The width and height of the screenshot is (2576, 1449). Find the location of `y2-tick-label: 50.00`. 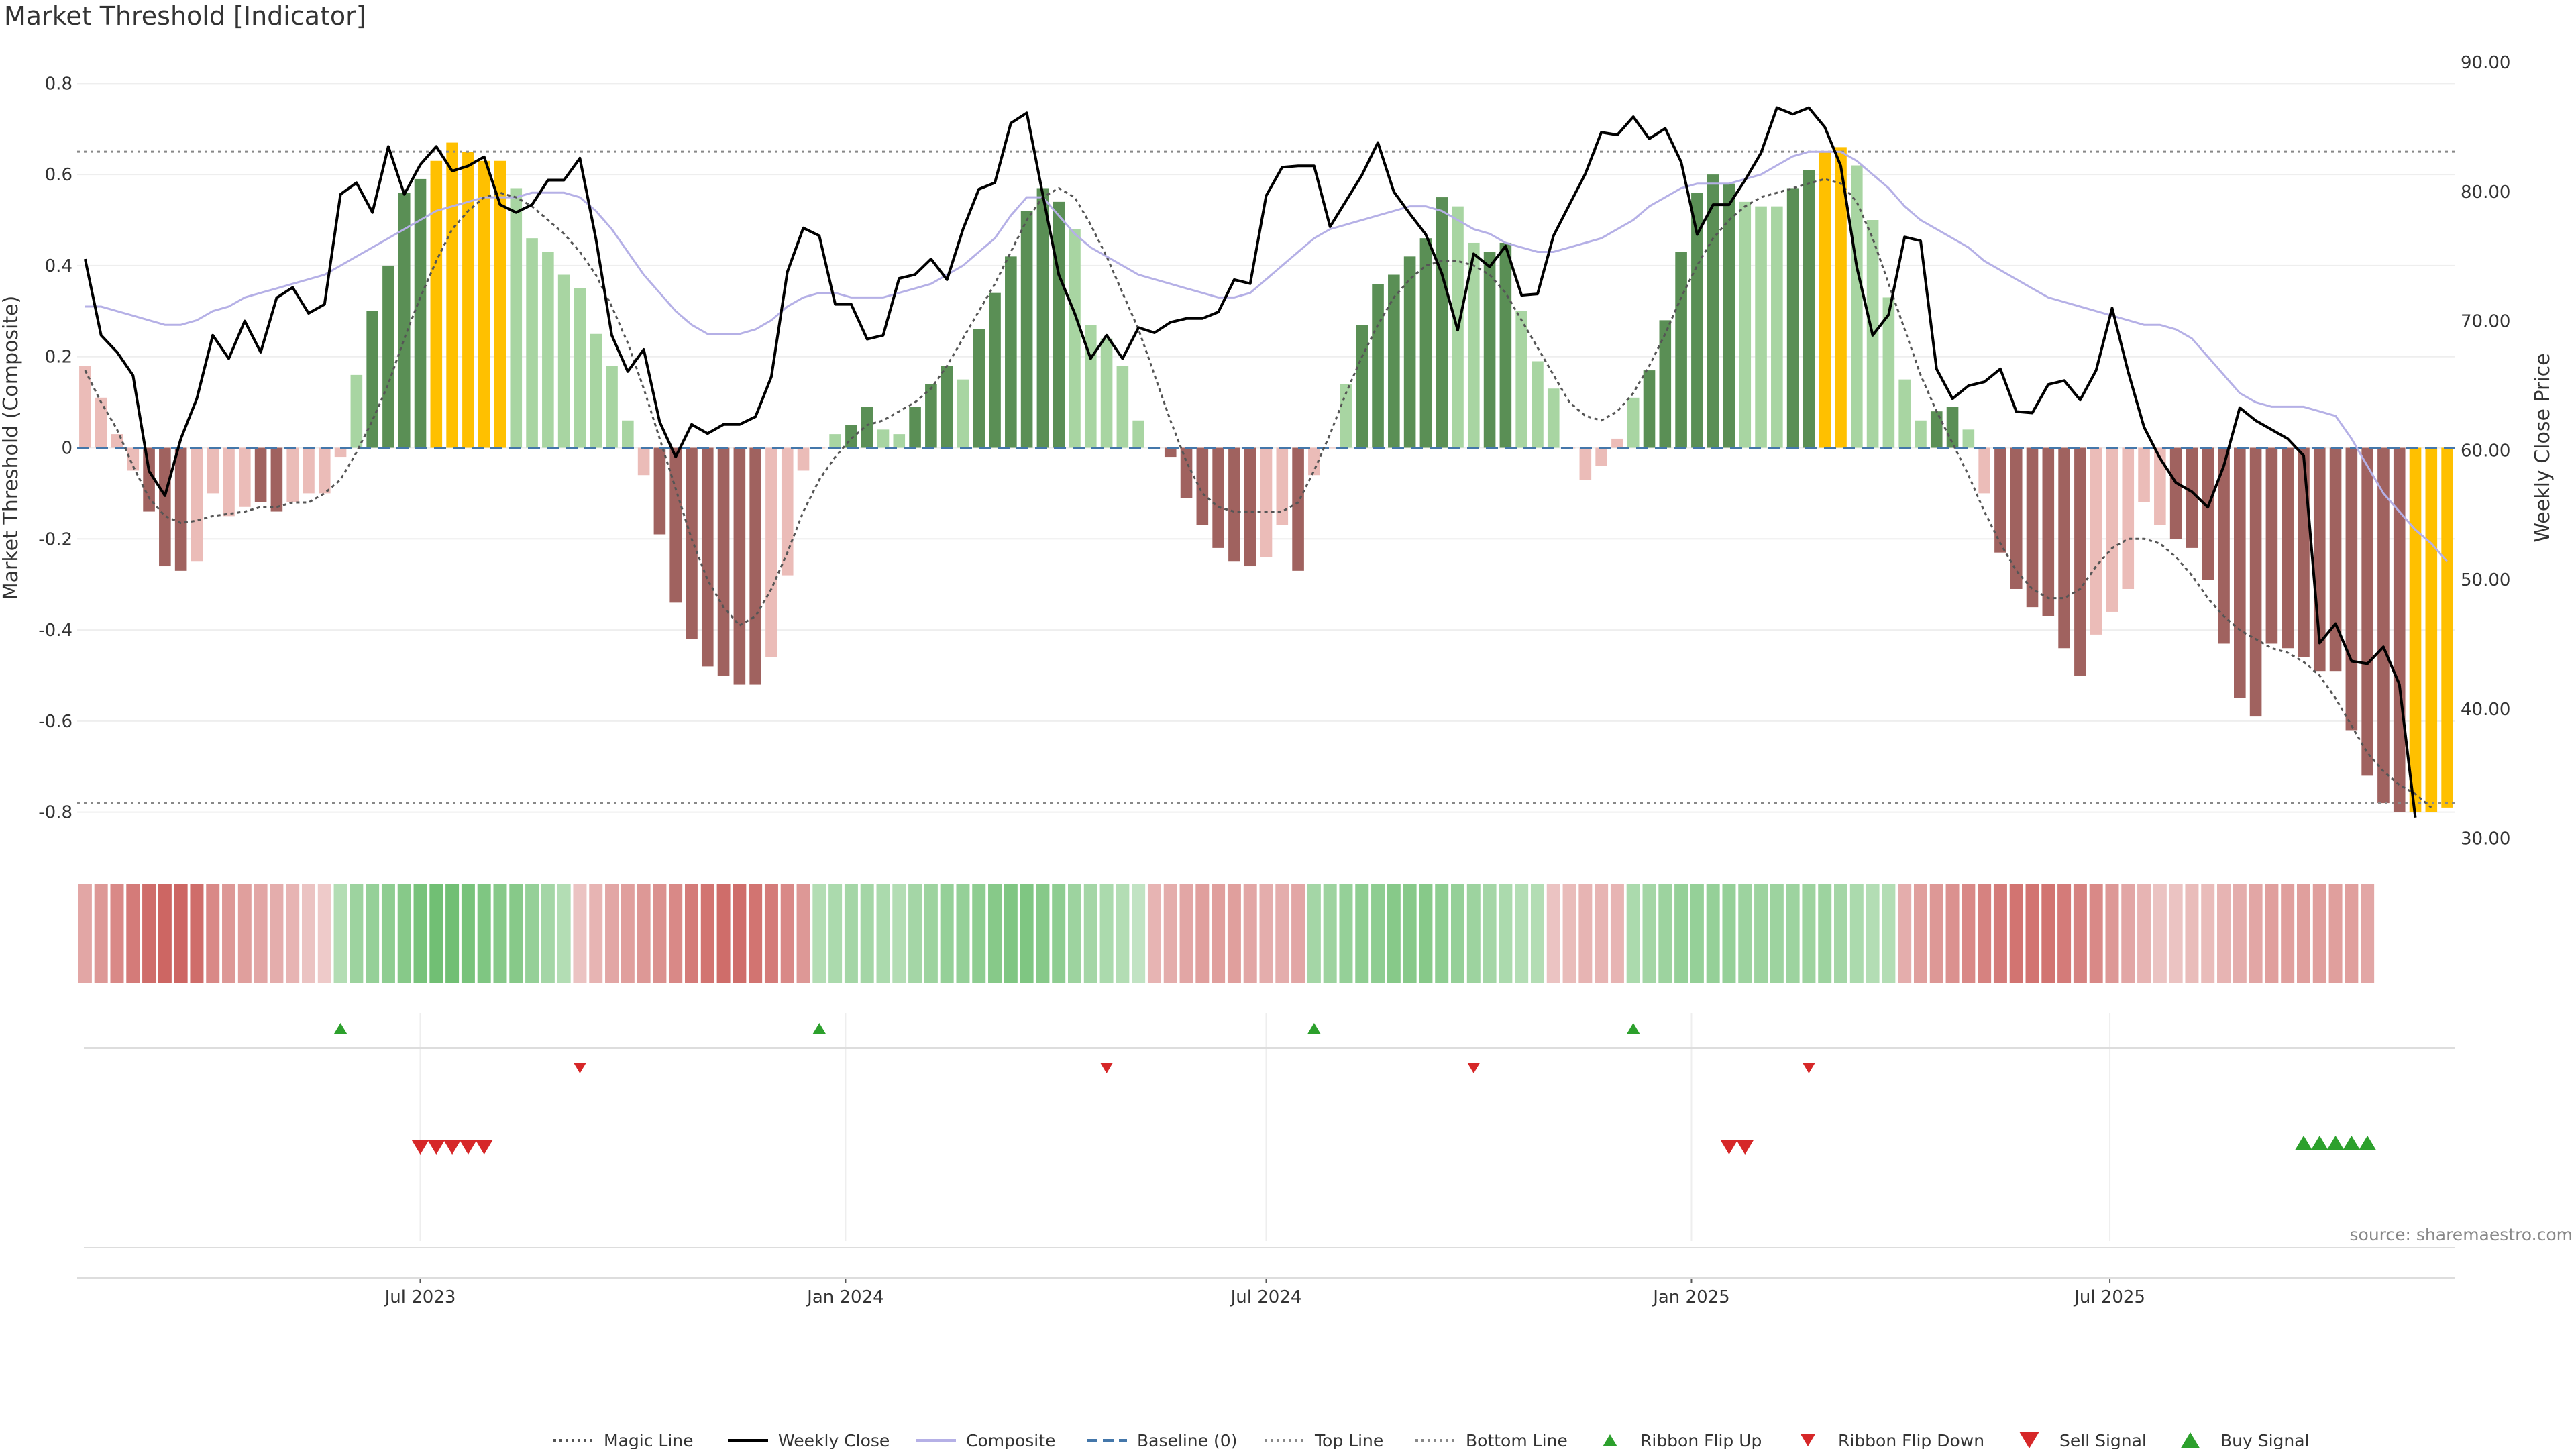

y2-tick-label: 50.00 is located at coordinates (2485, 580).